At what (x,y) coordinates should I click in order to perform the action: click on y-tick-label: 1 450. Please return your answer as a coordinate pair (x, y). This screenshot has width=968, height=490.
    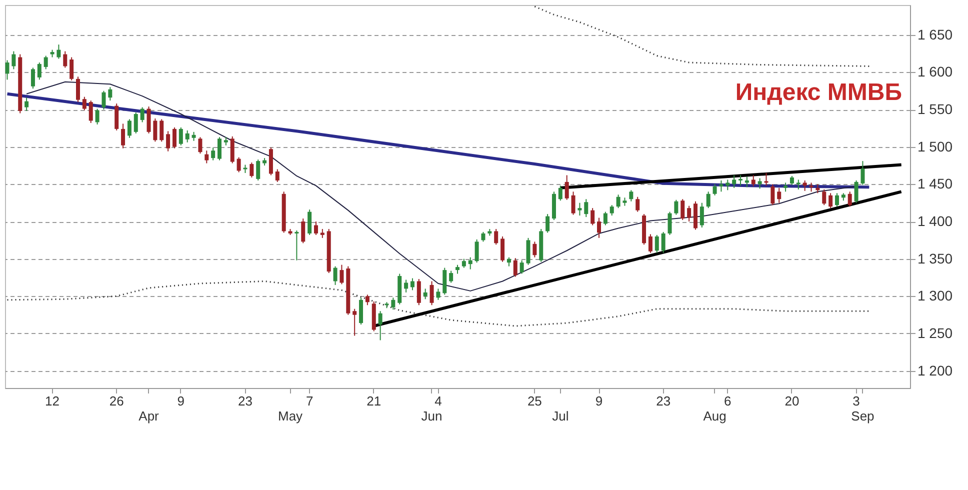
    Looking at the image, I should click on (935, 184).